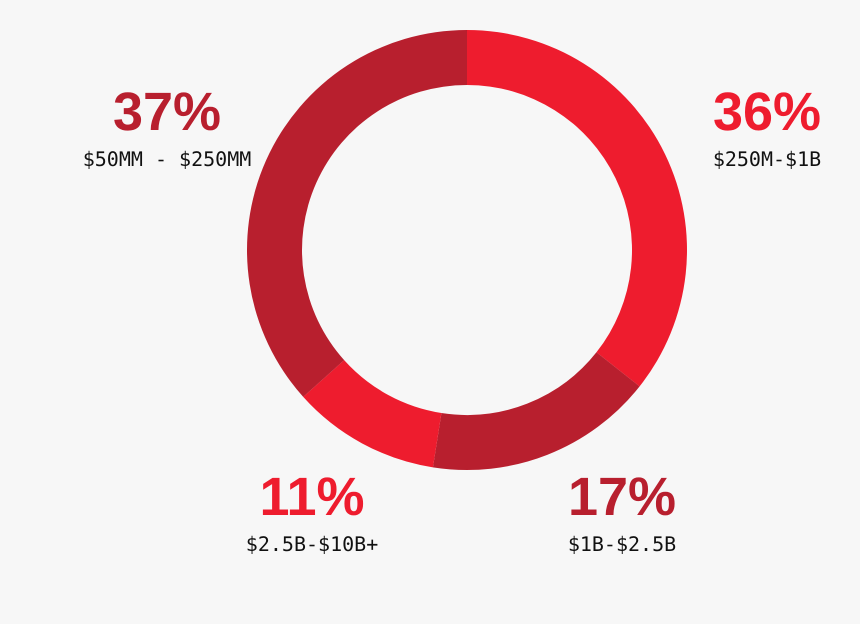  I want to click on slice-label: $2.5B-$10B+, so click(312, 544).